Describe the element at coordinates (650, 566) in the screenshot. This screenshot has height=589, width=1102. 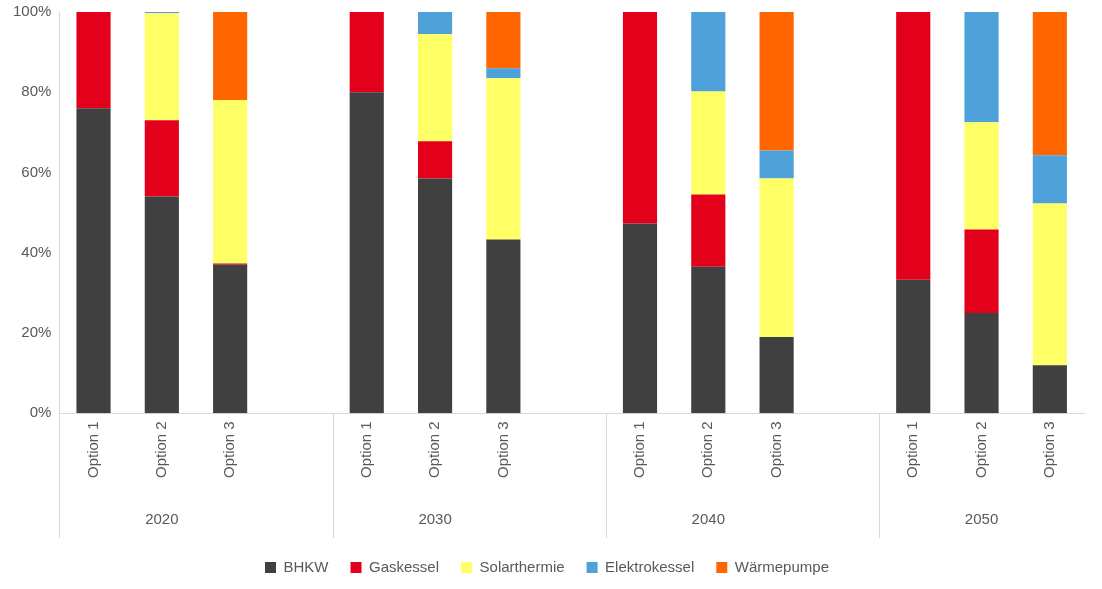
I see `legend-label: Elektrokessel` at that location.